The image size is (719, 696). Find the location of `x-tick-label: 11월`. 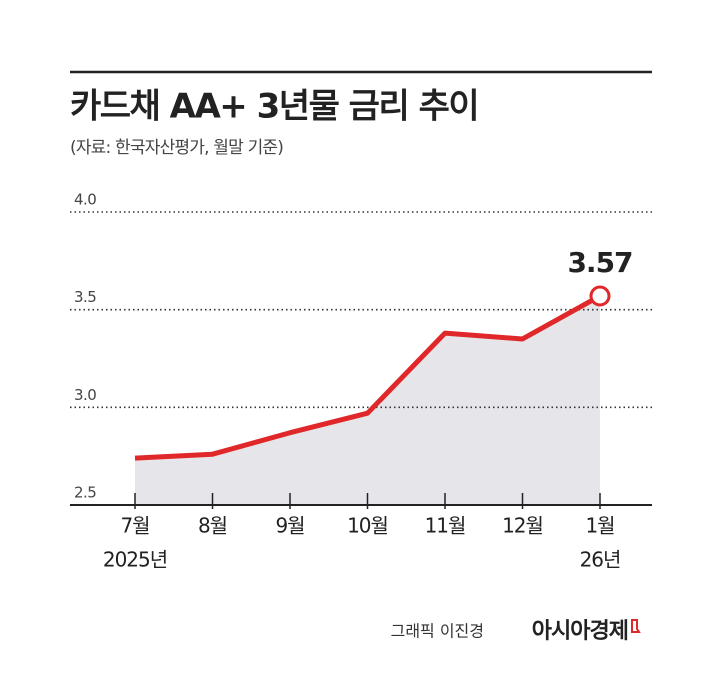

x-tick-label: 11월 is located at coordinates (445, 526).